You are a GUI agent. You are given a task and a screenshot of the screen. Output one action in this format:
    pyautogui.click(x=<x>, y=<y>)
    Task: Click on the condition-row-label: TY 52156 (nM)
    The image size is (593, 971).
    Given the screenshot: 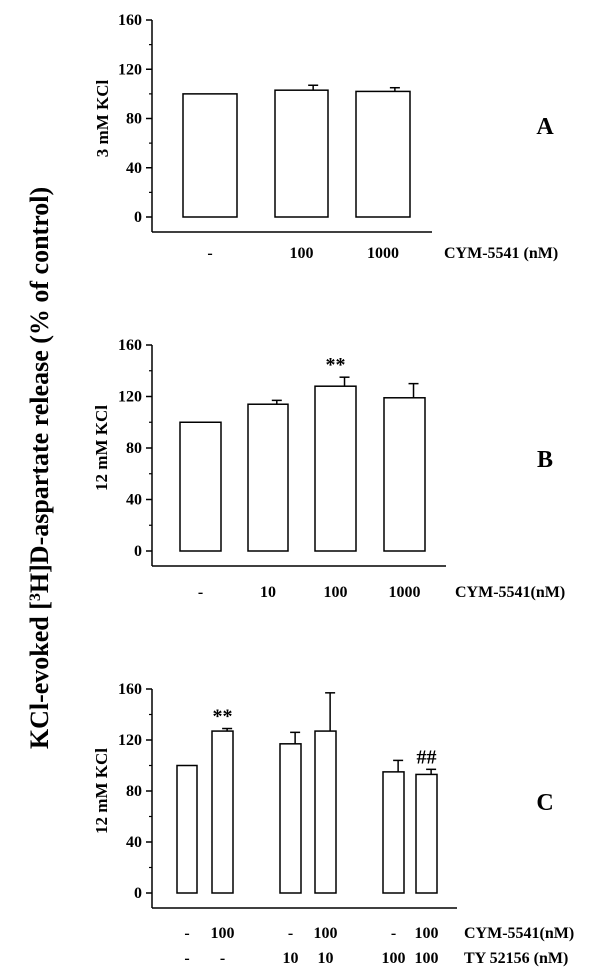 What is the action you would take?
    pyautogui.click(x=516, y=958)
    